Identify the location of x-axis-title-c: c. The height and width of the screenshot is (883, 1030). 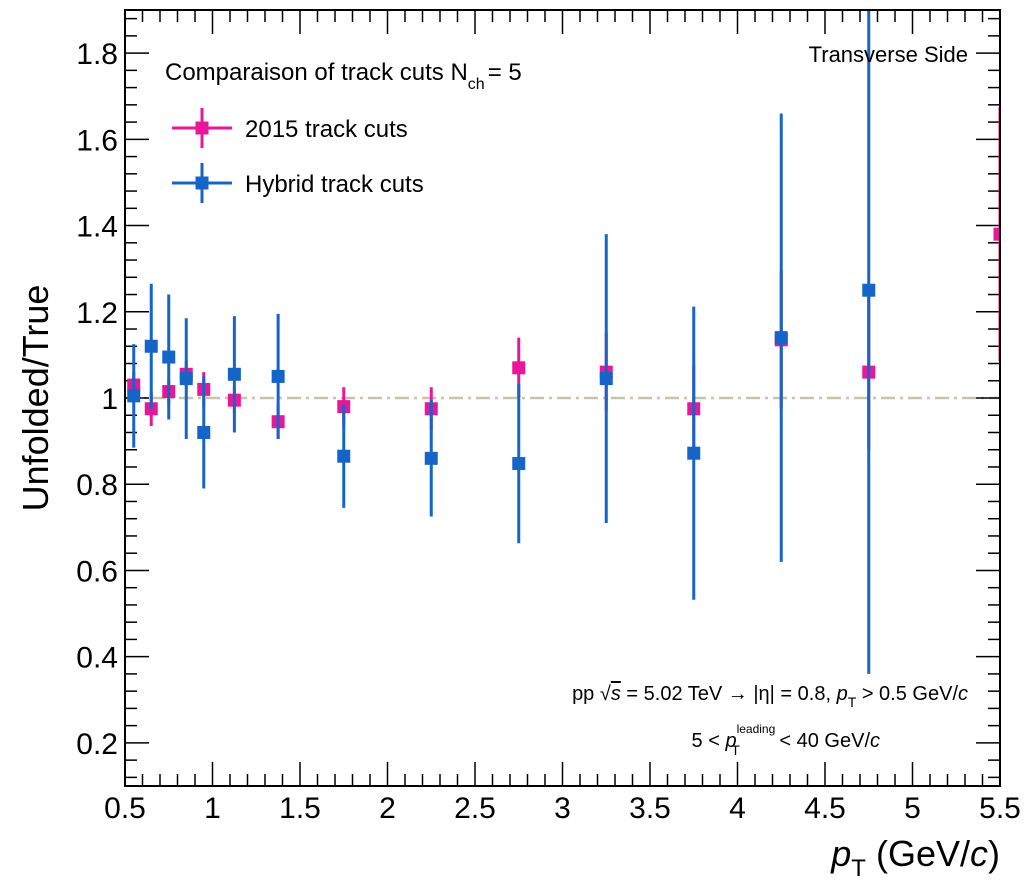
(979, 853).